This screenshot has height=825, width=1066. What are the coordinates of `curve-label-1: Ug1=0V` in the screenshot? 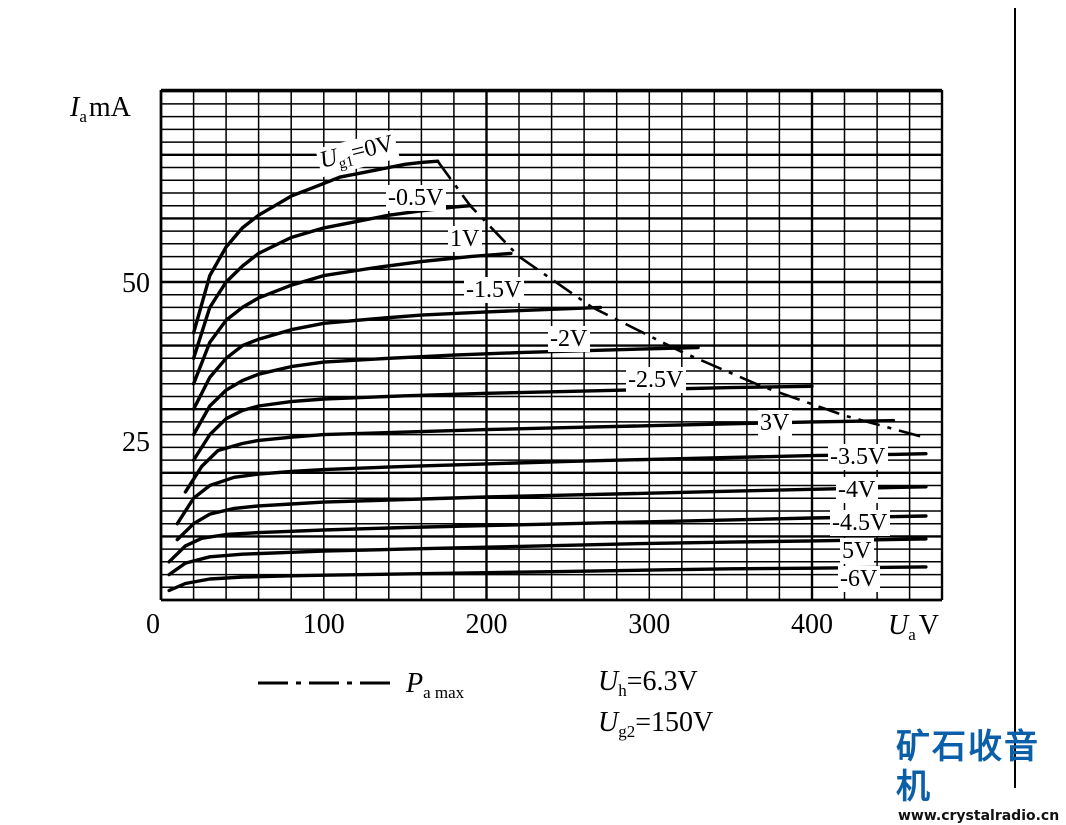 It's located at (357, 153).